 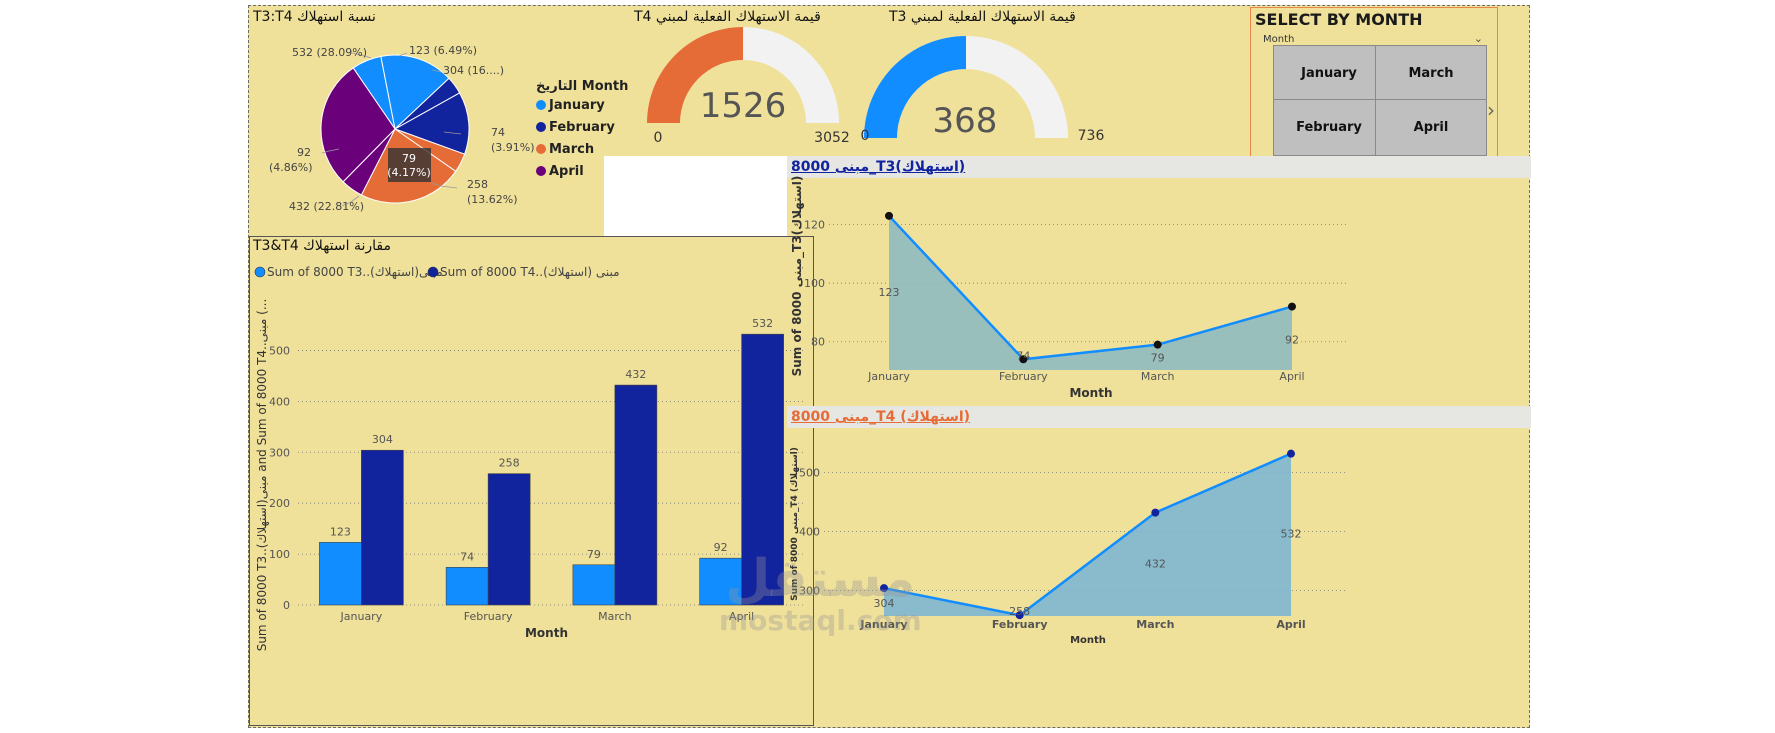 What do you see at coordinates (570, 105) in the screenshot?
I see `pie-legend-item-january: January` at bounding box center [570, 105].